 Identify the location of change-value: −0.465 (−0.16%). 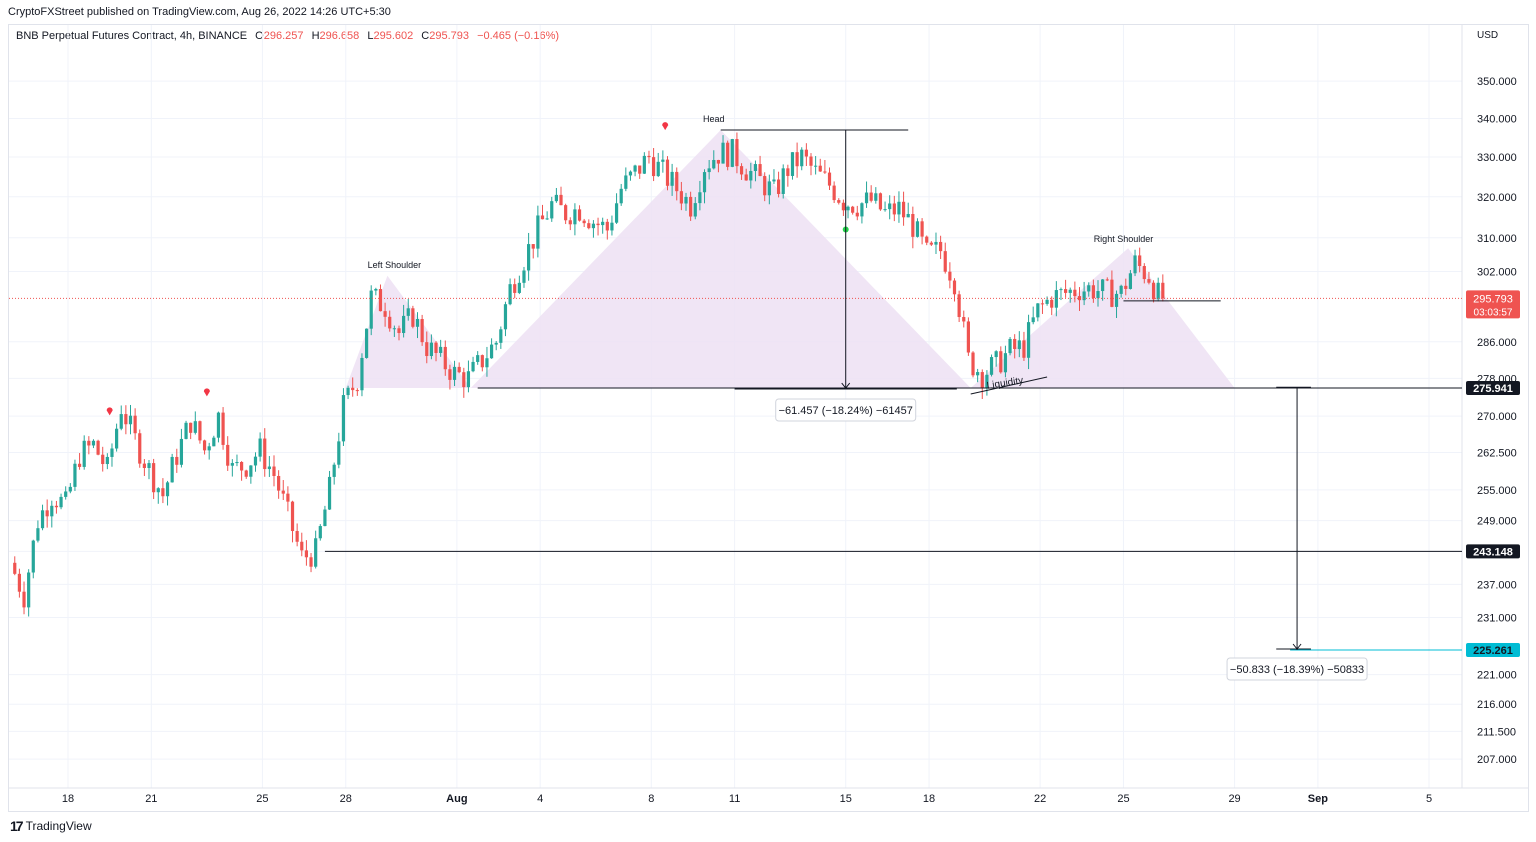
(518, 36).